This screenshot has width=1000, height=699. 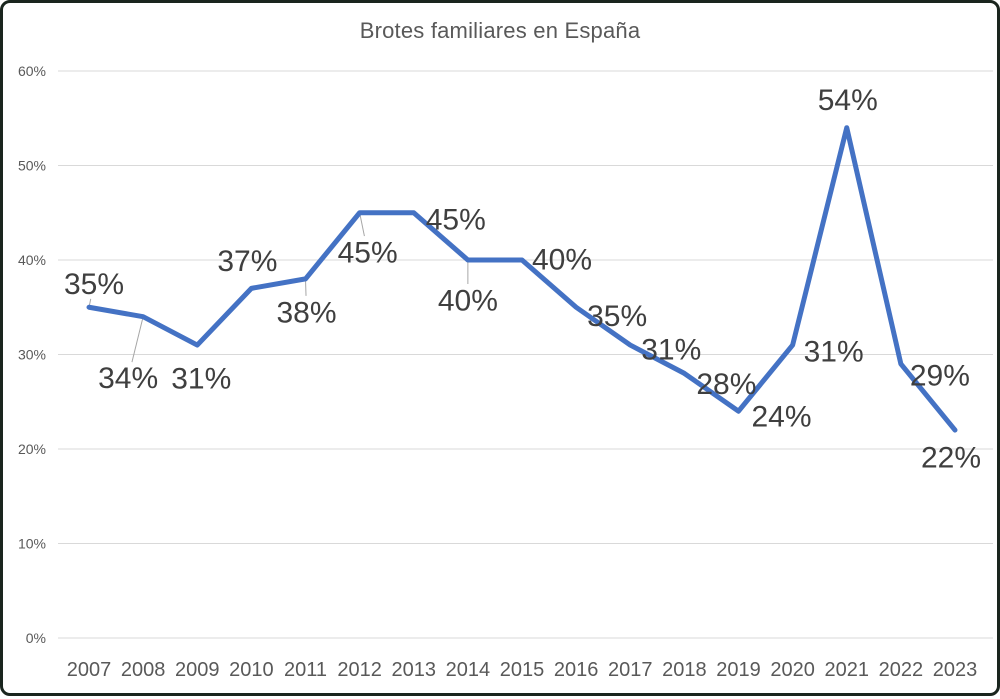 I want to click on x-axis-tick-label: 2017, so click(x=630, y=670).